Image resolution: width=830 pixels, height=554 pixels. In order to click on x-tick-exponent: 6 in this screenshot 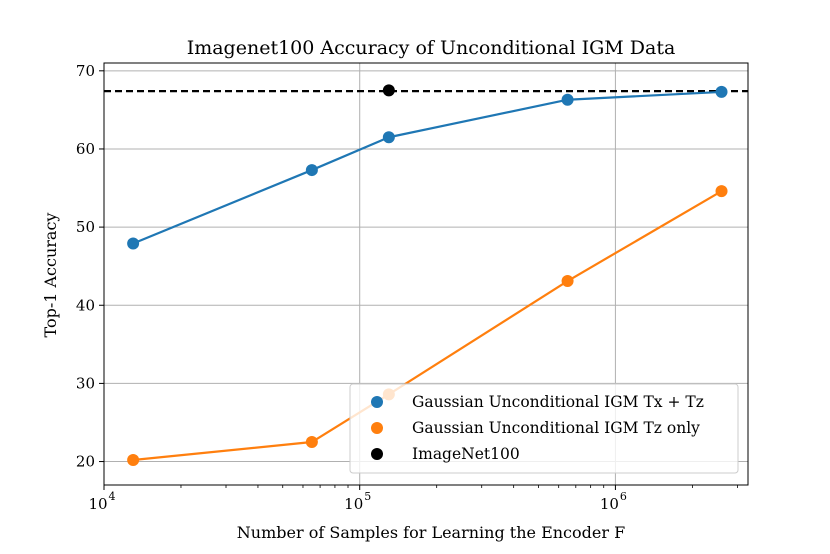, I will do `click(623, 496)`.